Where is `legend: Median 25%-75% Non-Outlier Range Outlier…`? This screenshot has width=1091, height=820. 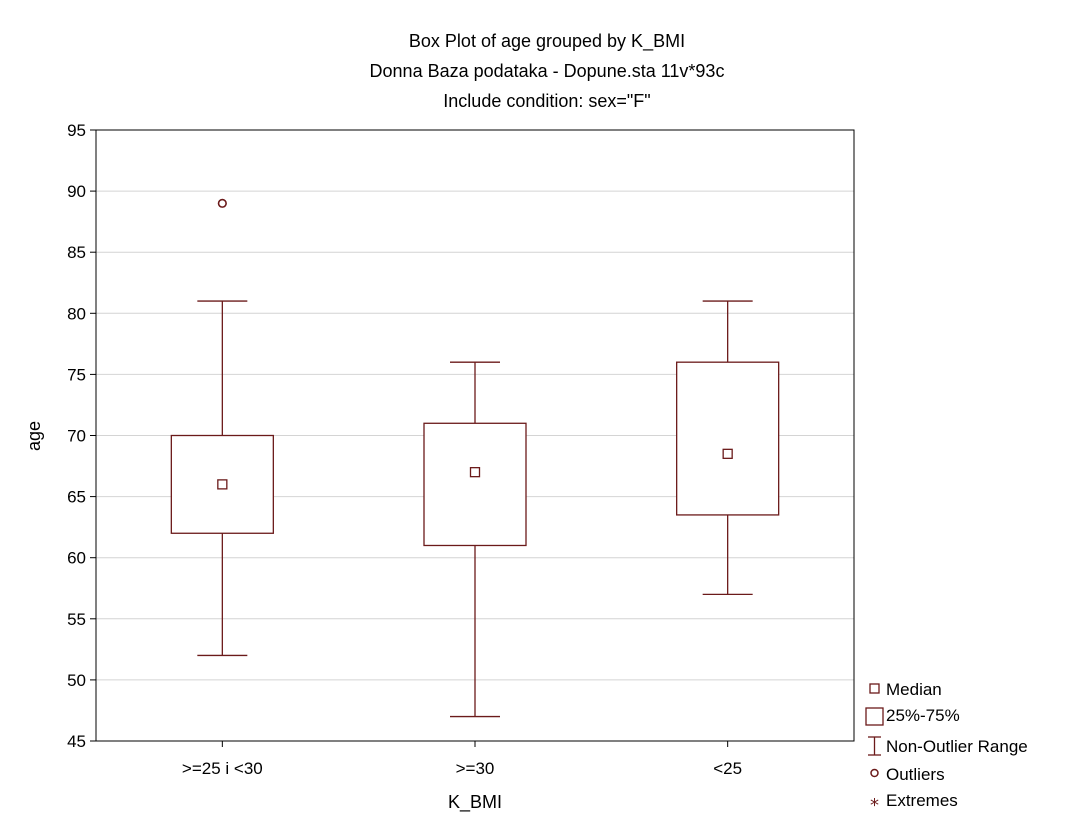 legend: Median 25%-75% Non-Outlier Range Outlier… is located at coordinates (946, 748).